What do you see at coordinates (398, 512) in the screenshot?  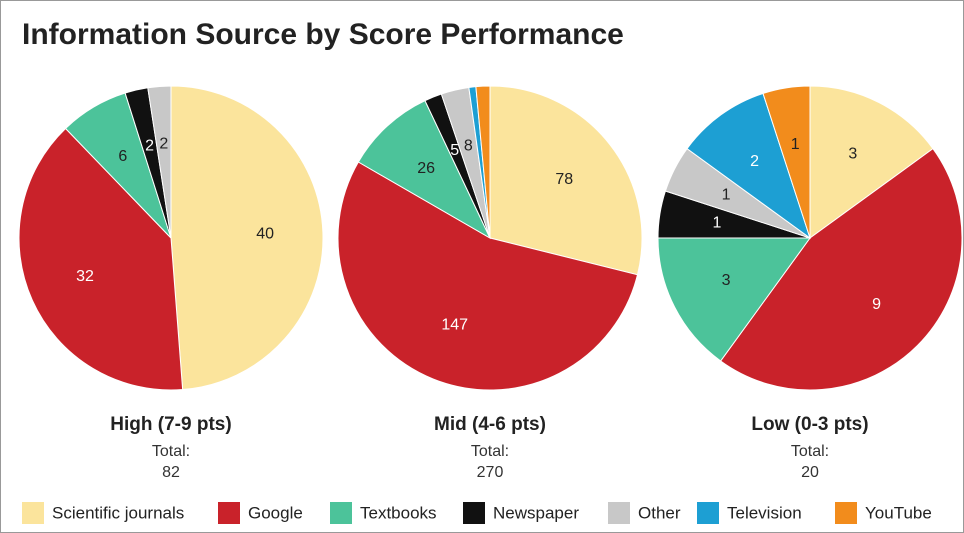 I see `legend-label: Textbooks` at bounding box center [398, 512].